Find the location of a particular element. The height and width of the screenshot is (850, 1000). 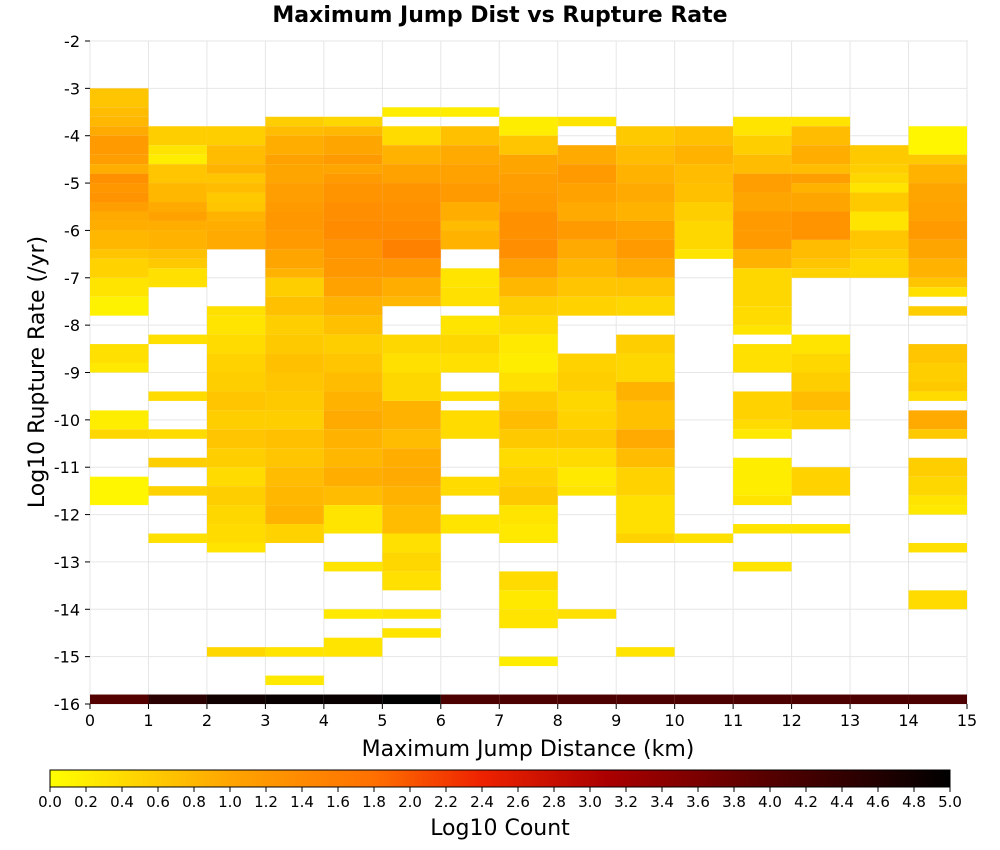

colorbar-tick-label: 5.0 is located at coordinates (950, 802).